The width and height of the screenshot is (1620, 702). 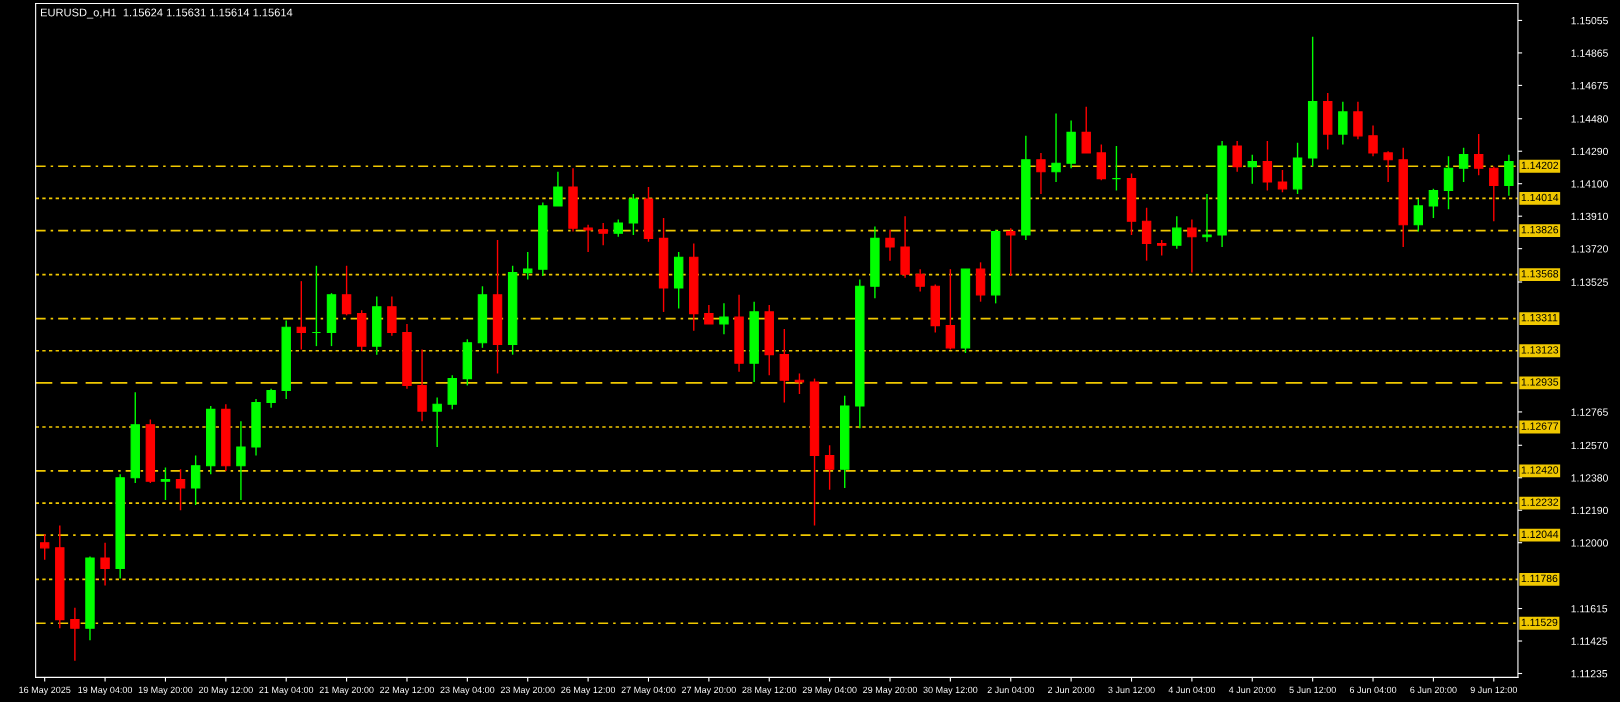 I want to click on x-tick-label: 29 May 20:00, so click(x=890, y=690).